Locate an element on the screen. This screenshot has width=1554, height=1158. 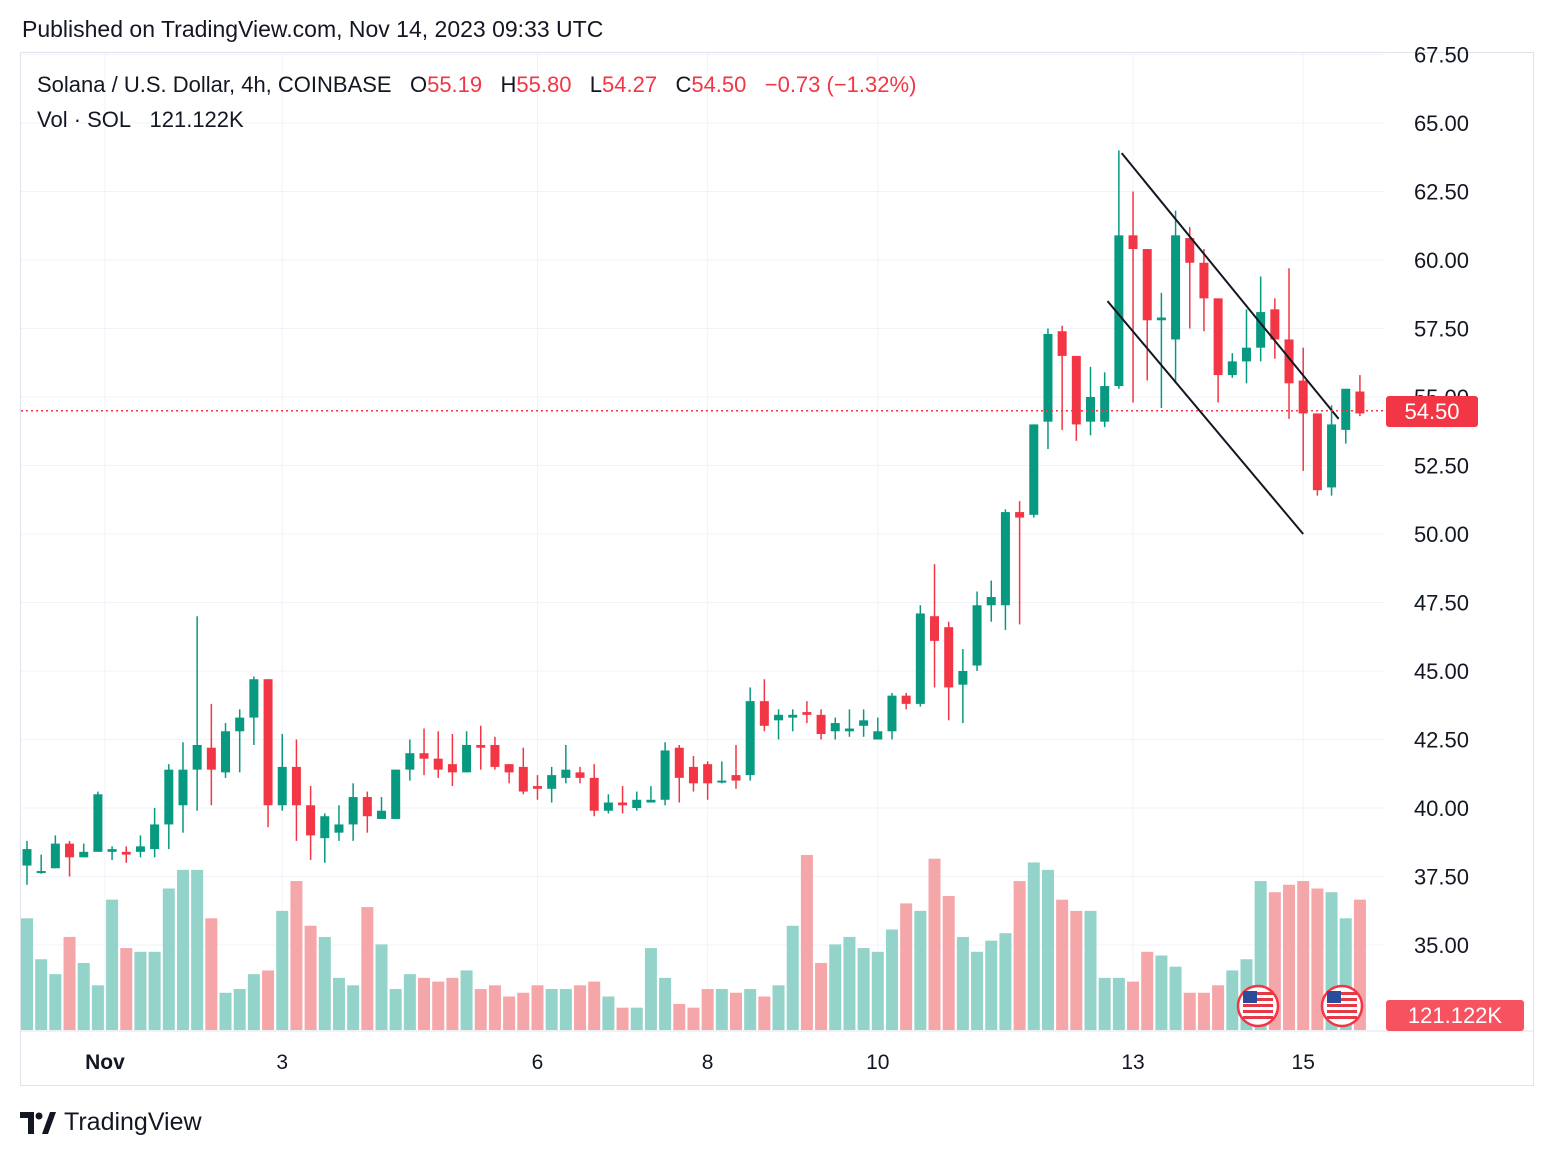
time-tick-label: 8 is located at coordinates (708, 1062).